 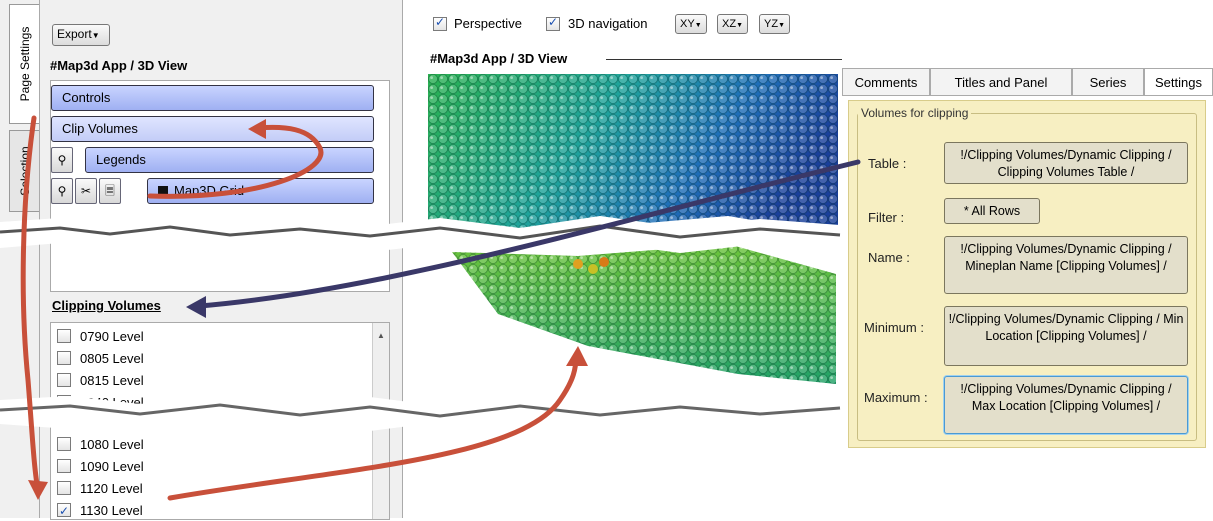 What do you see at coordinates (915, 113) in the screenshot?
I see `group-title: Volumes for clipping` at bounding box center [915, 113].